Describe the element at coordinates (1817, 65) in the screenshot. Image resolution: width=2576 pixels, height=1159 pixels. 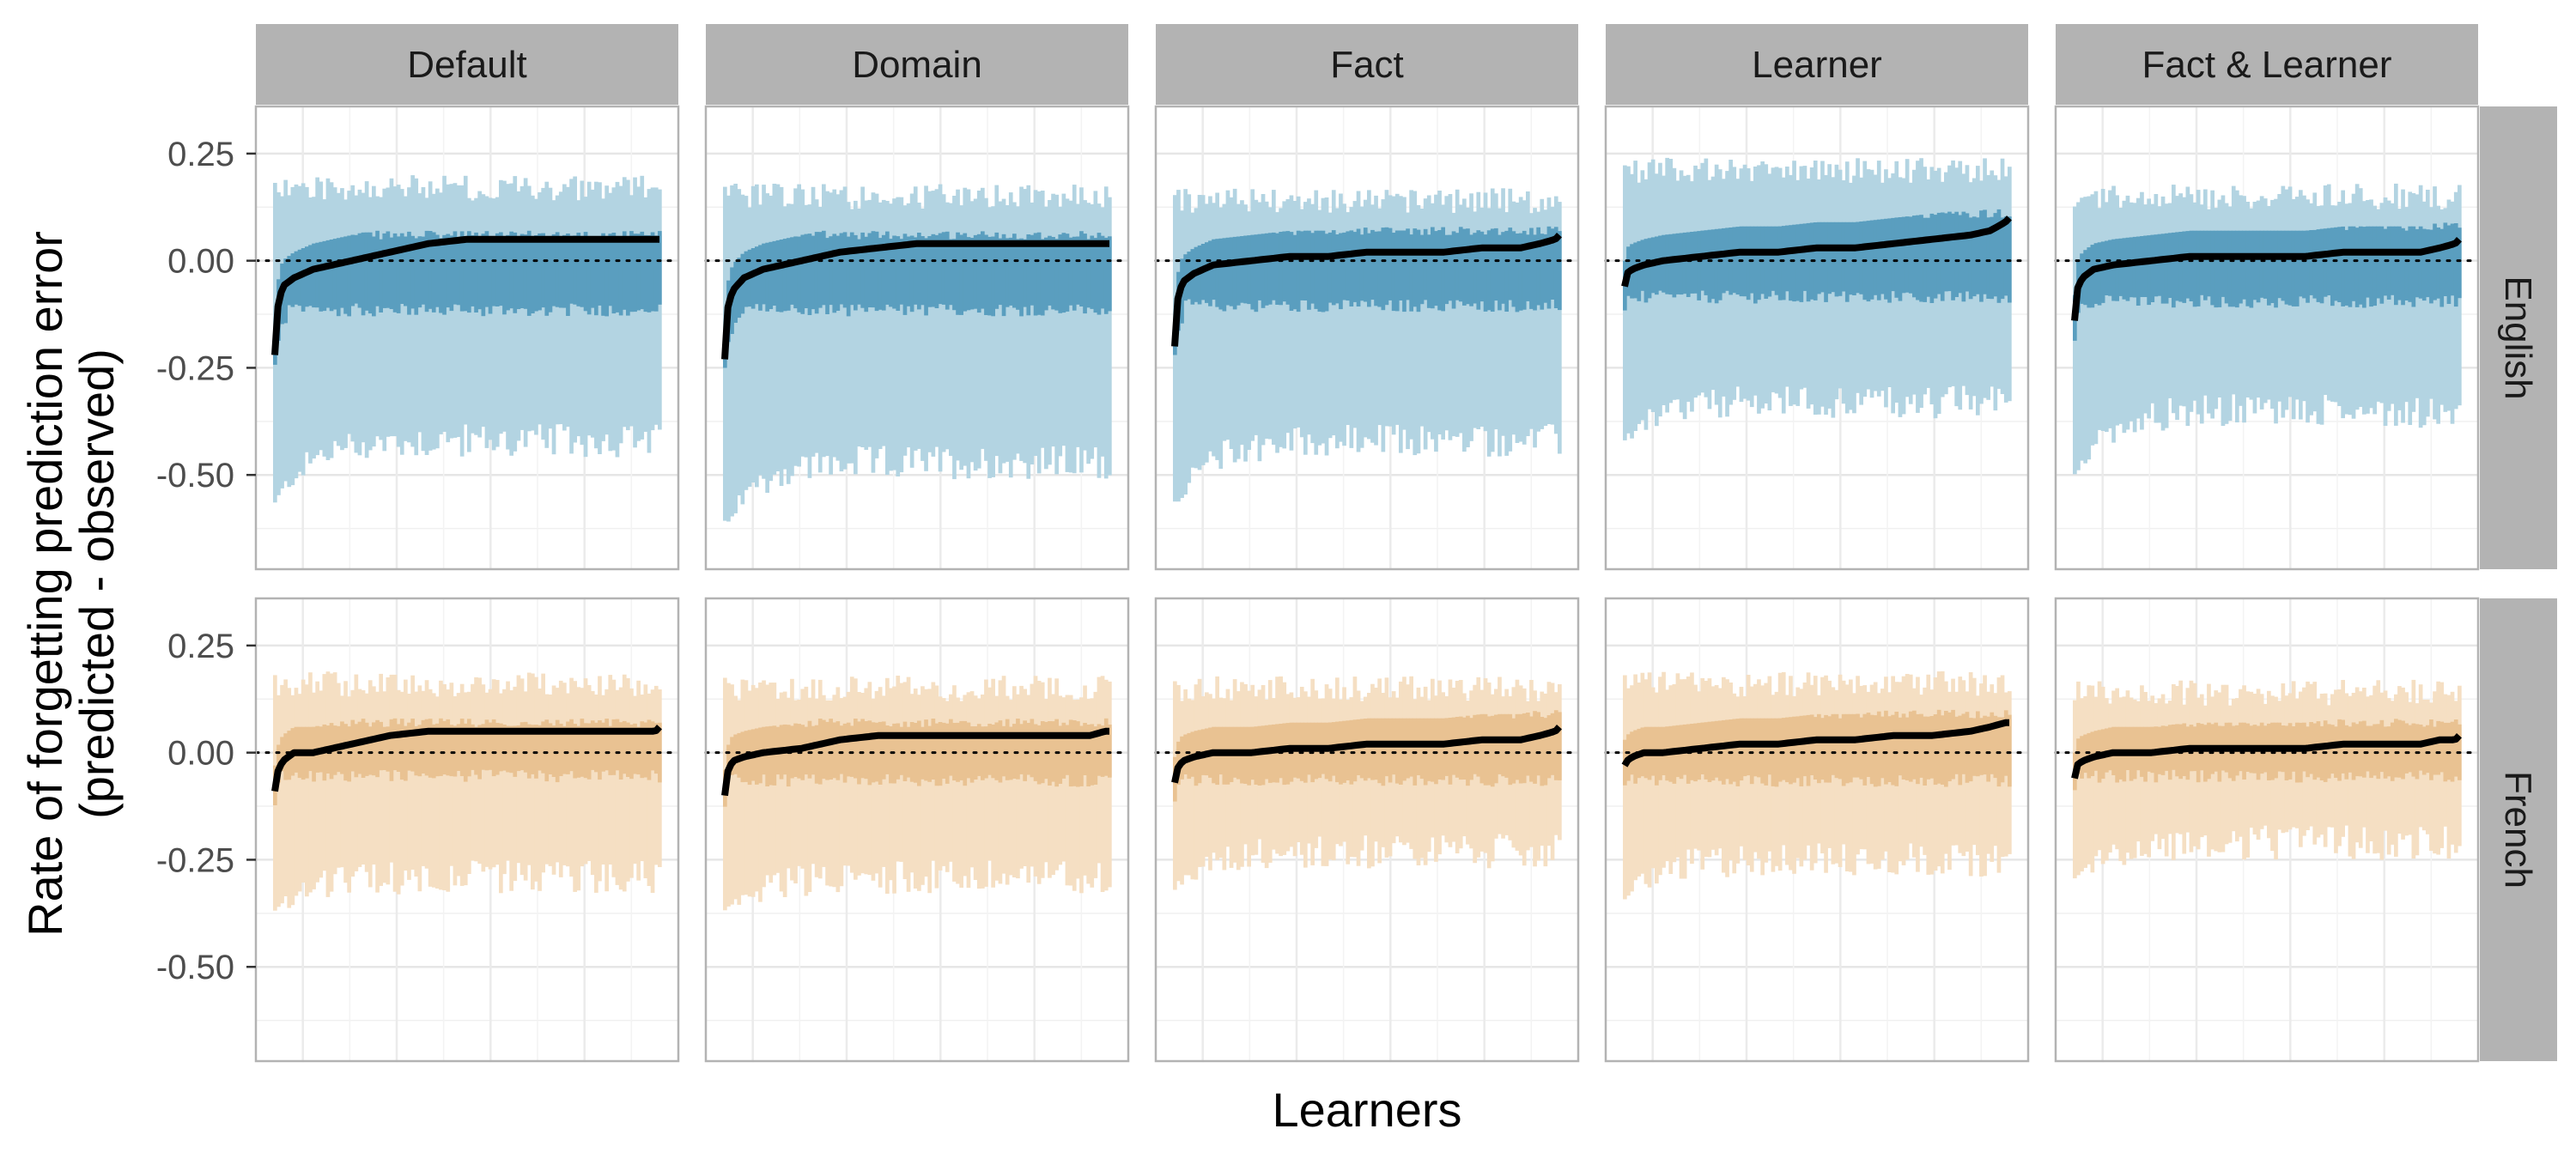
I see `column-strip: Learner` at that location.